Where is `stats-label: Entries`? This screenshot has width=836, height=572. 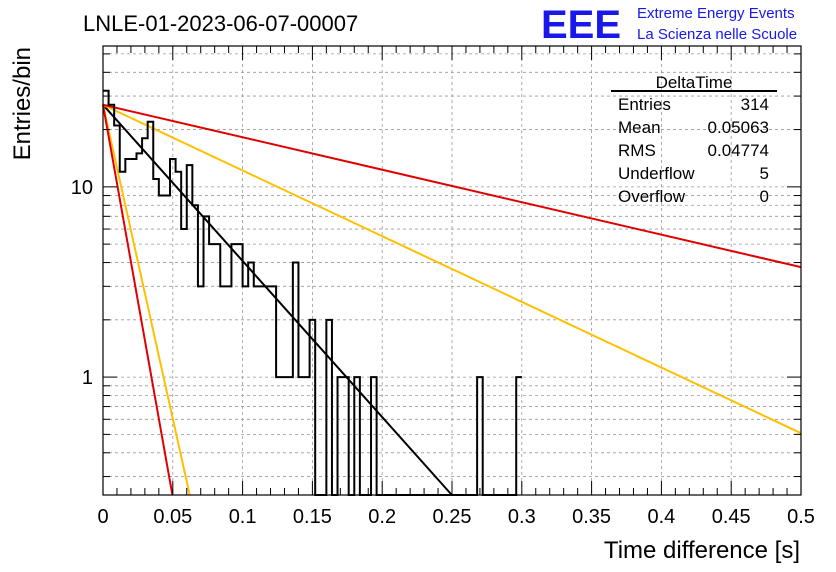 stats-label: Entries is located at coordinates (644, 104).